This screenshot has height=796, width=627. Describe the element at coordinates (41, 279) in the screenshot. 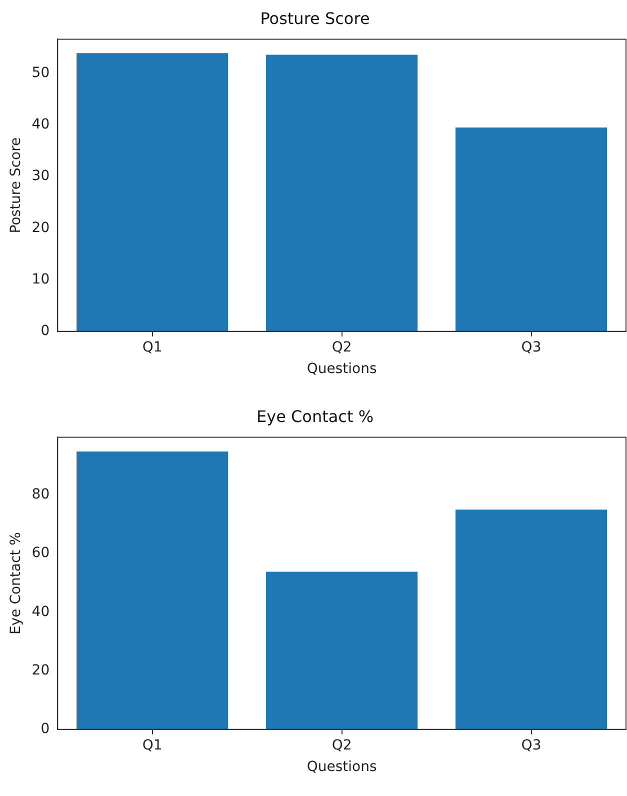

I see `y-tick-label: 10` at that location.